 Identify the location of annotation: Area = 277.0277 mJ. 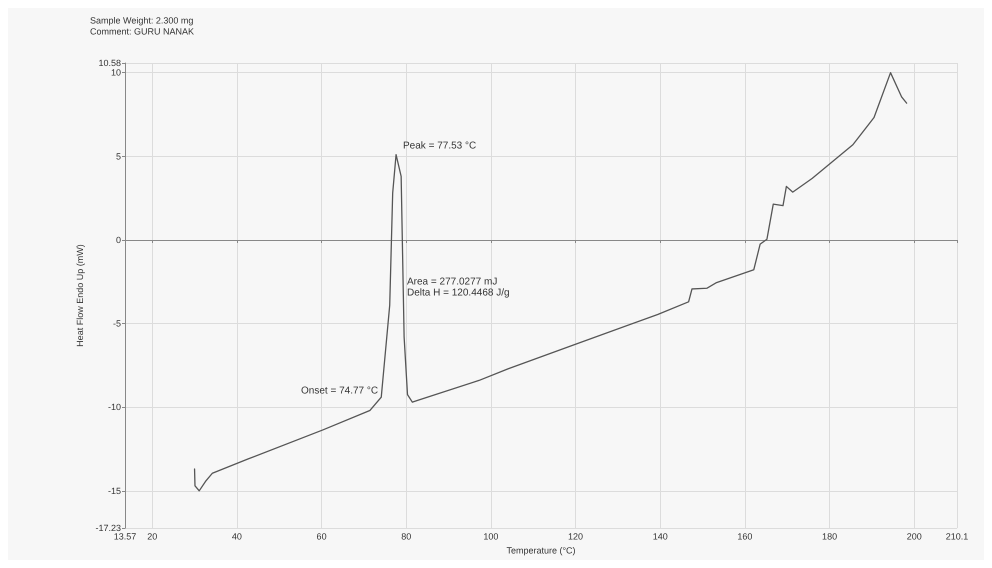
(452, 282).